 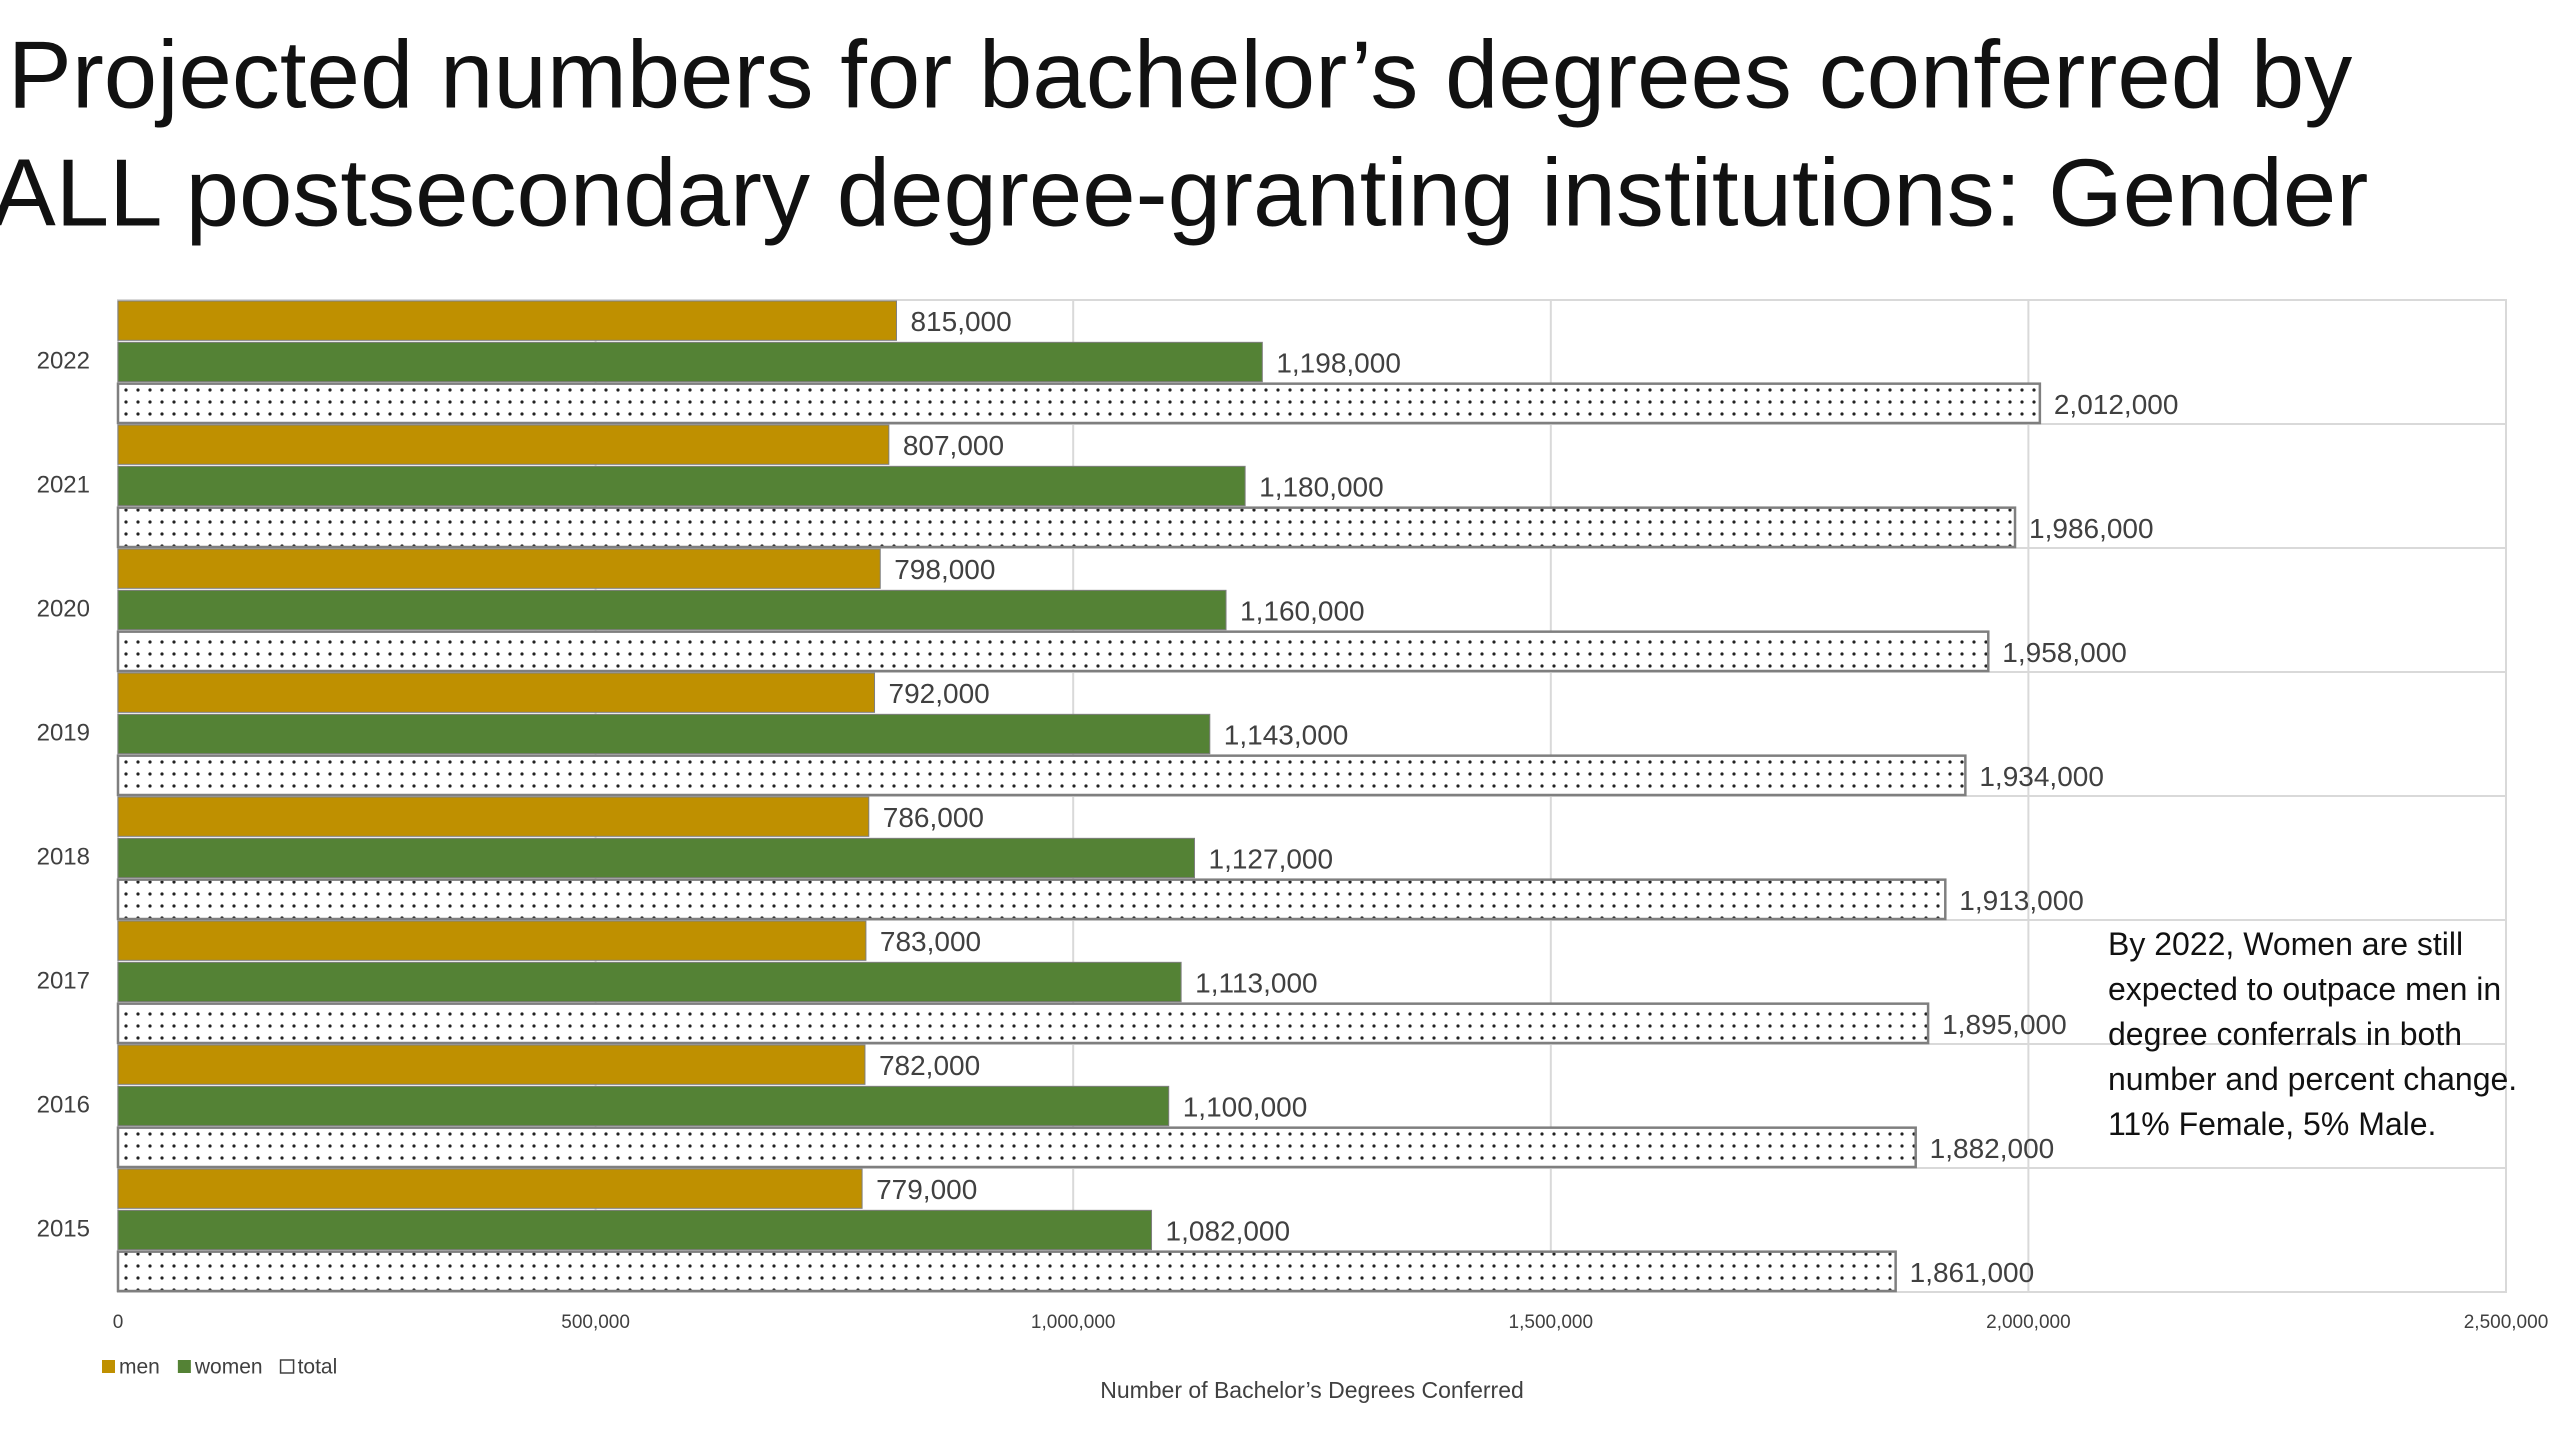 I want to click on value-label: 786,000, so click(x=933, y=817).